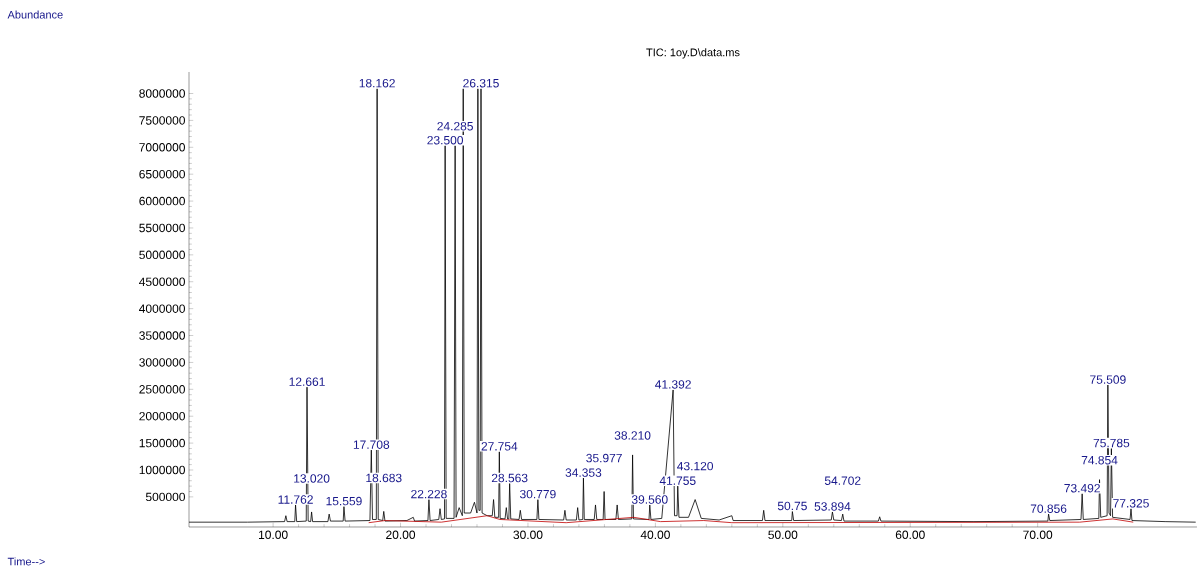 This screenshot has height=573, width=1199. I want to click on annotation: 12.661, so click(307, 381).